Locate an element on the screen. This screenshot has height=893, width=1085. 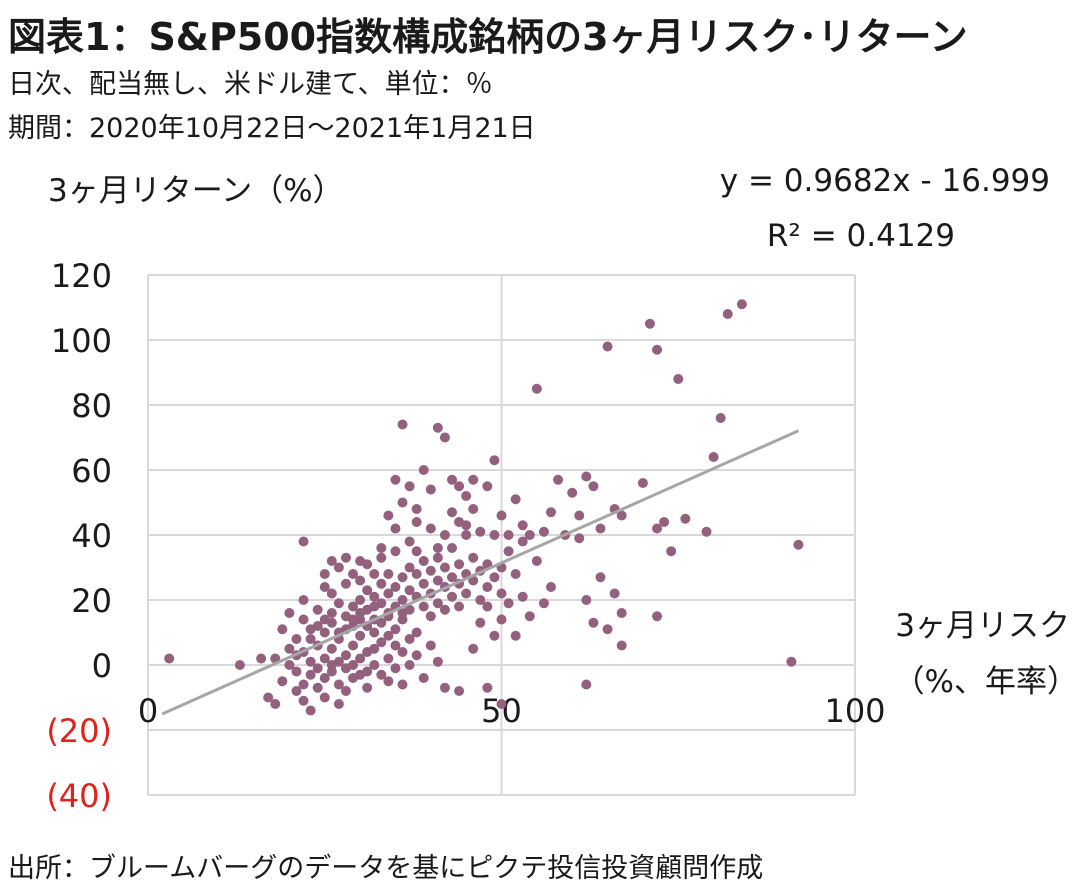
y-tick-label: 0 is located at coordinates (102, 666).